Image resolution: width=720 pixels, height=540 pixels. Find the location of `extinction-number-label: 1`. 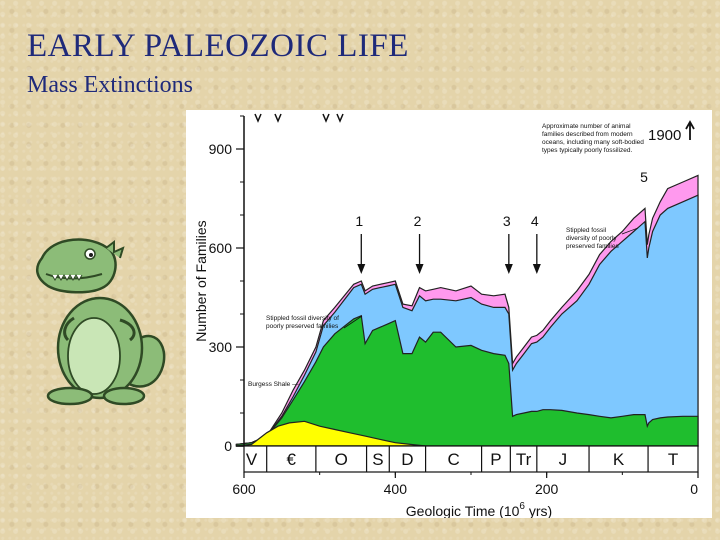

extinction-number-label: 1 is located at coordinates (359, 221).